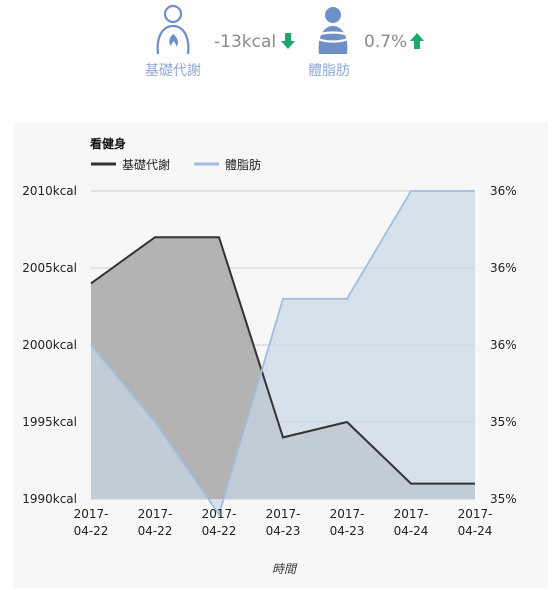 This screenshot has width=560, height=590. What do you see at coordinates (288, 41) in the screenshot?
I see `arrow-down-icon` at bounding box center [288, 41].